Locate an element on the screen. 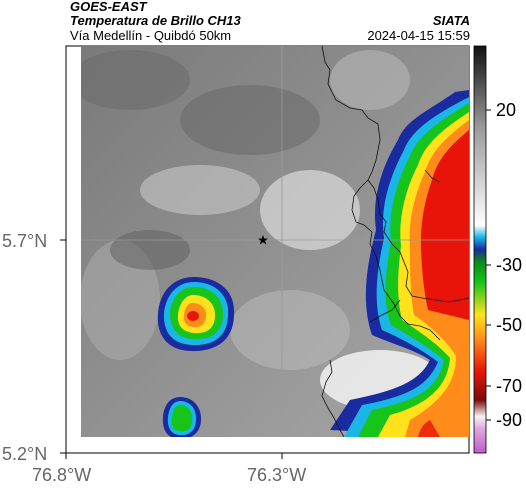  product-title: Temperatura de Brillo CH13 is located at coordinates (155, 20).